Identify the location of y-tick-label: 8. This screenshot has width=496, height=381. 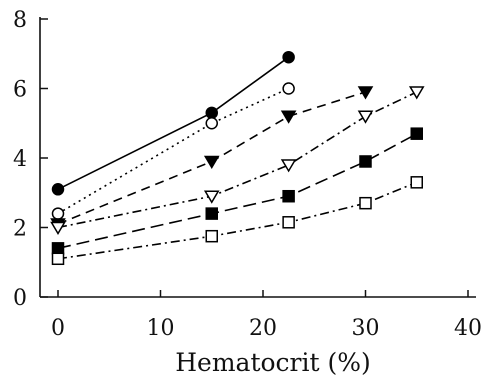
(20, 20).